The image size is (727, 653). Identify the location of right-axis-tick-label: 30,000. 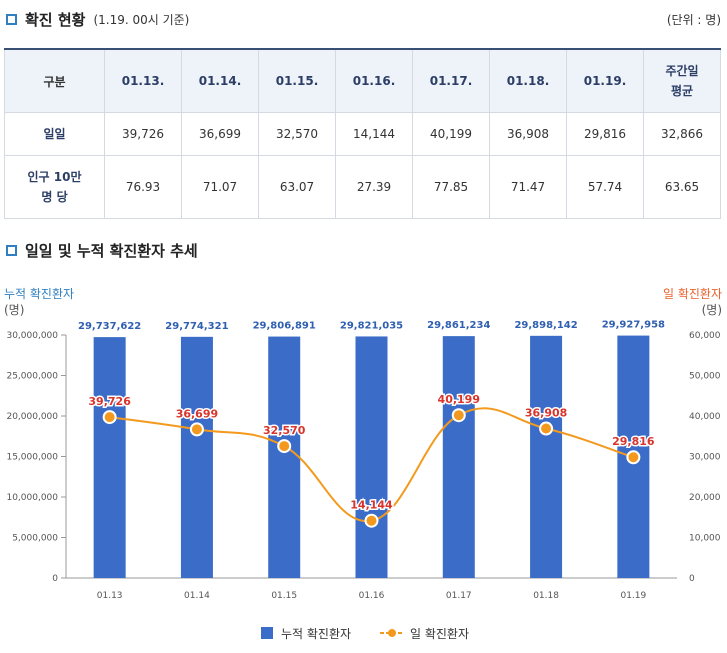
(705, 458).